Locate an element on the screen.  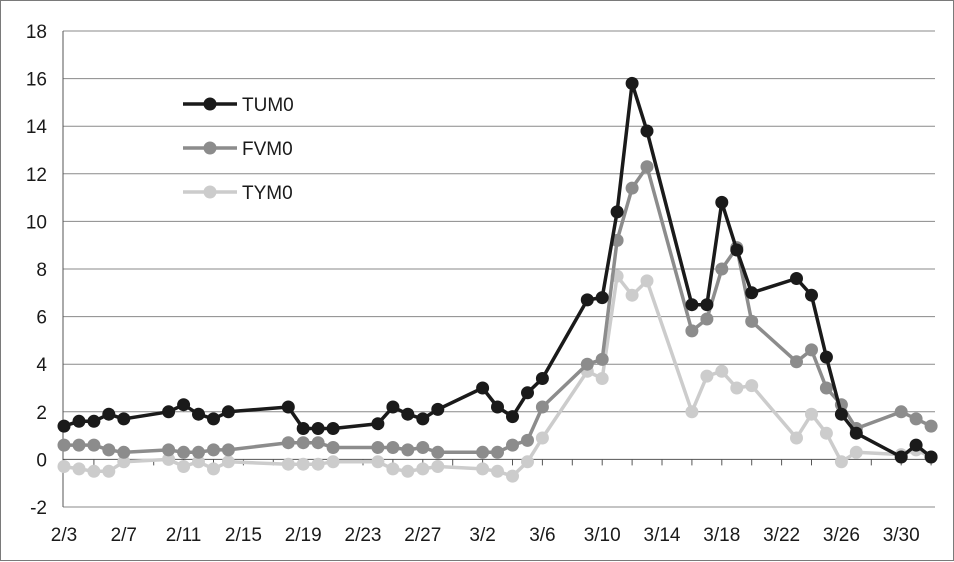
y-tick-label: 16 is located at coordinates (36, 80).